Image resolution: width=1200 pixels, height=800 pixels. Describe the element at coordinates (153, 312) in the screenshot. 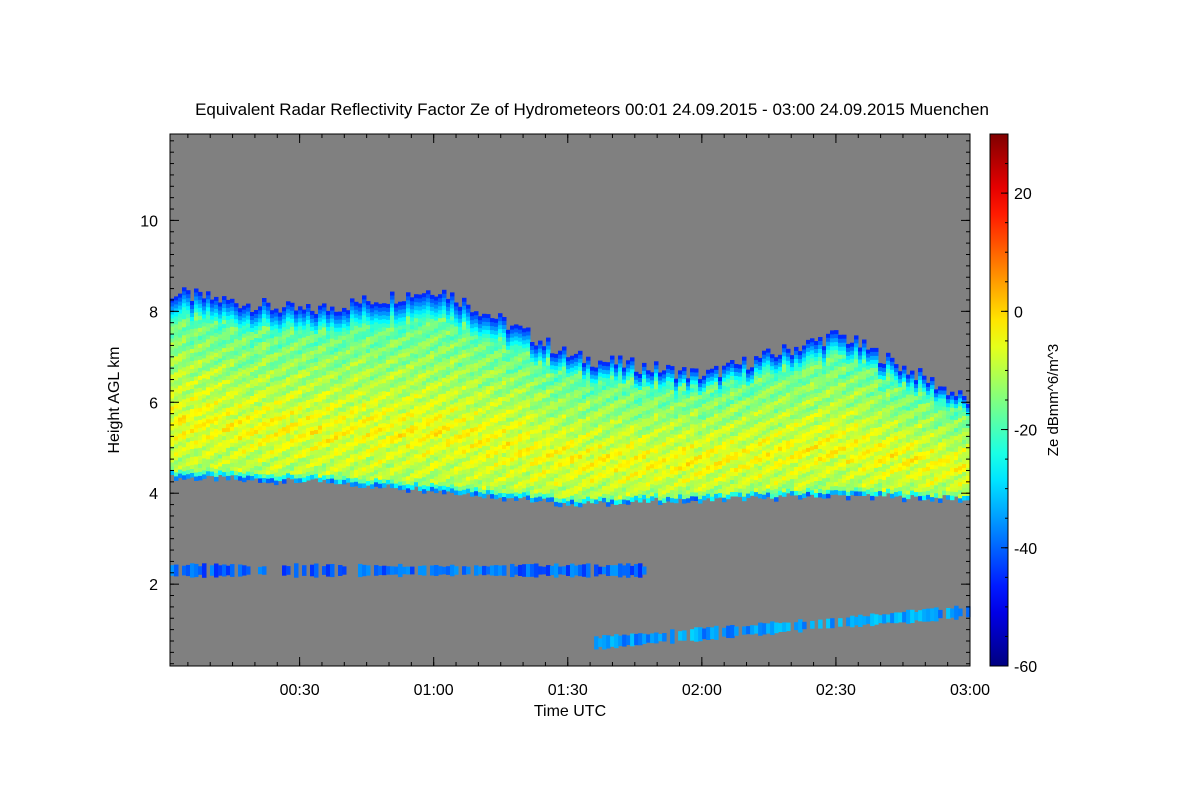

I see `y-tick-label: 8` at that location.